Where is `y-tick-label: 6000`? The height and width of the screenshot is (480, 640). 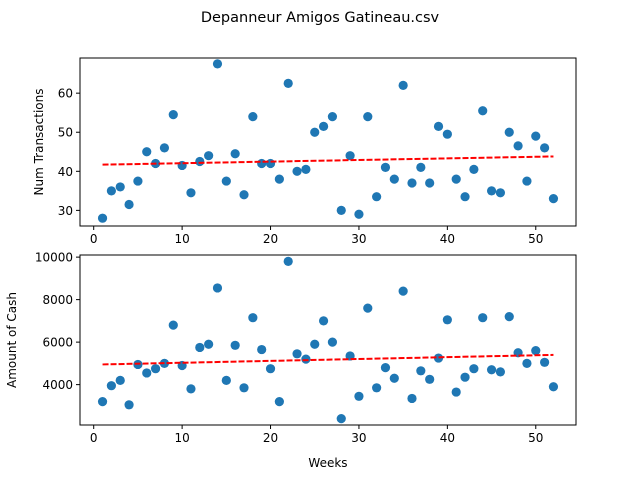
y-tick-label: 6000 is located at coordinates (57, 343).